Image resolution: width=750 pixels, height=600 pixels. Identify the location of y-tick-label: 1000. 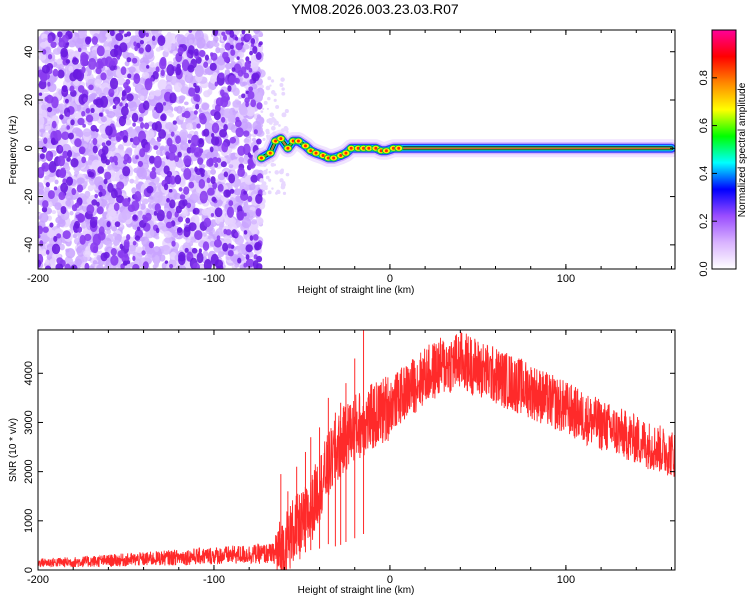
(29, 521).